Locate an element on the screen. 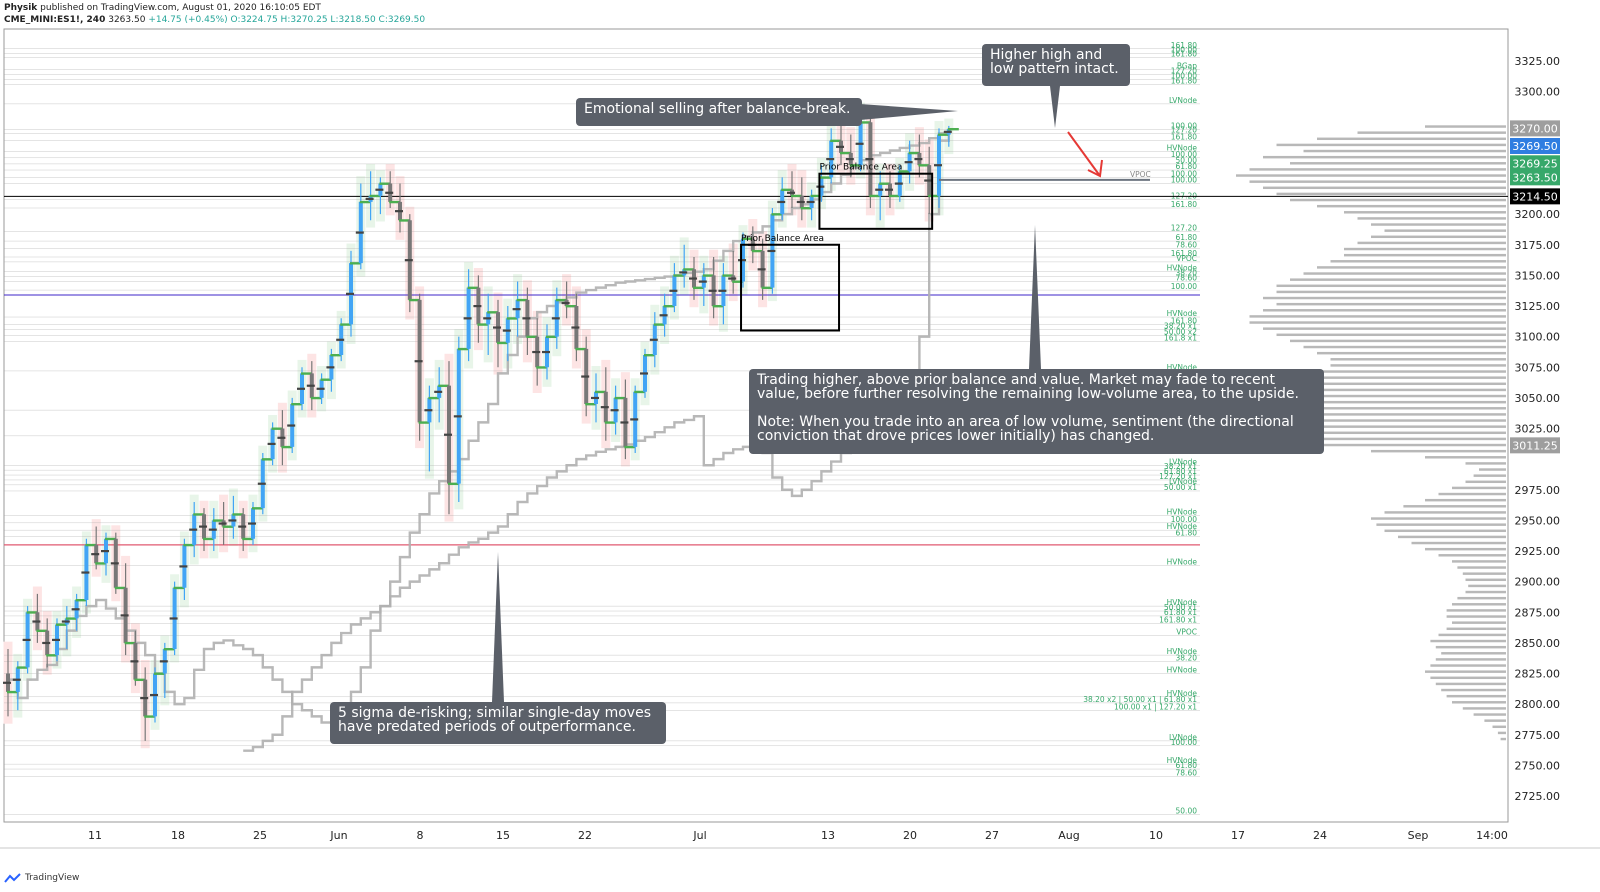 This screenshot has width=1600, height=892. balance-label-2: Prior Balance Area is located at coordinates (860, 168).